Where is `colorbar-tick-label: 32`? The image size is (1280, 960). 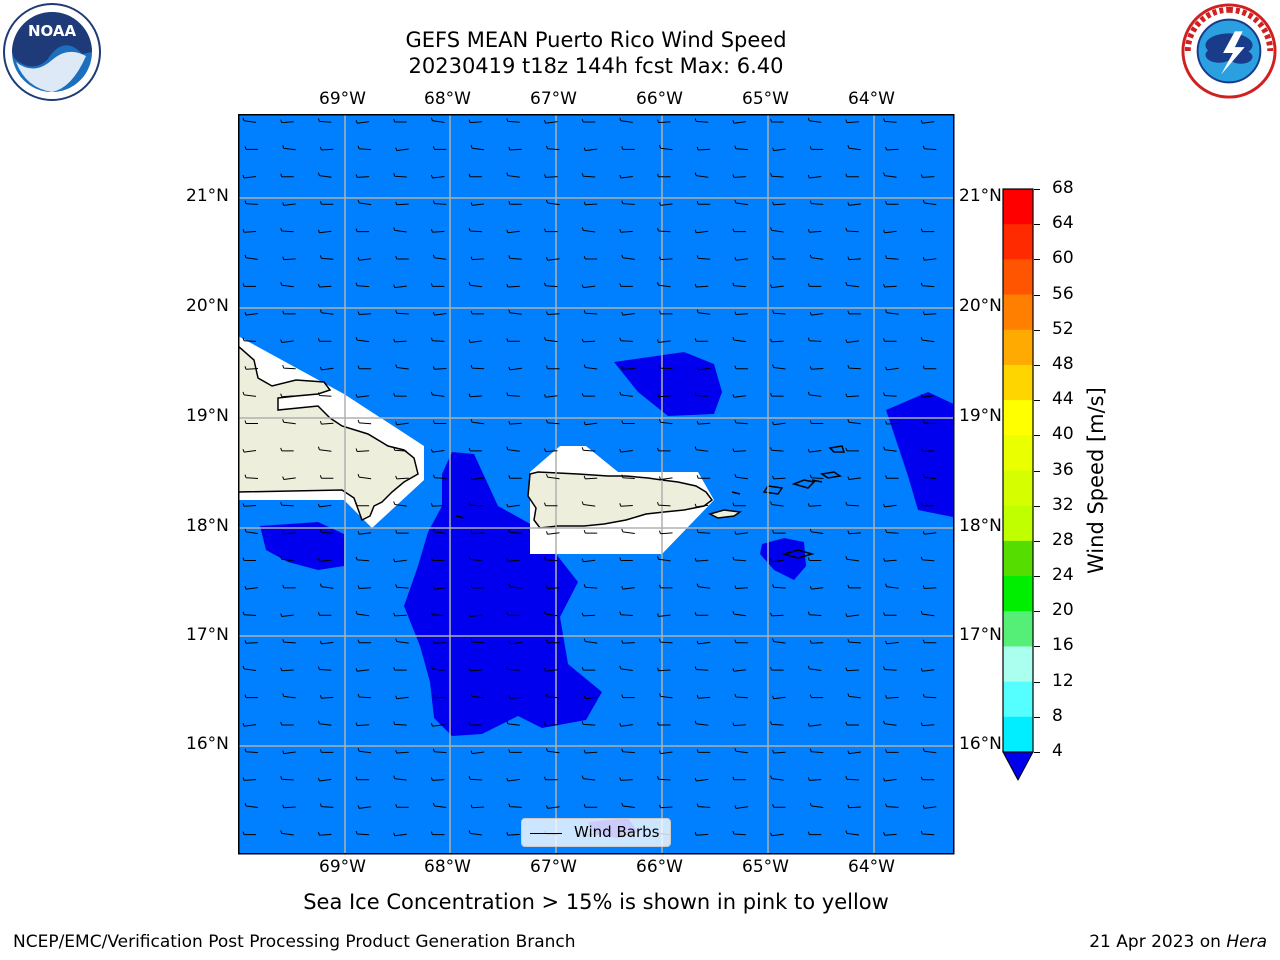 colorbar-tick-label: 32 is located at coordinates (1063, 504).